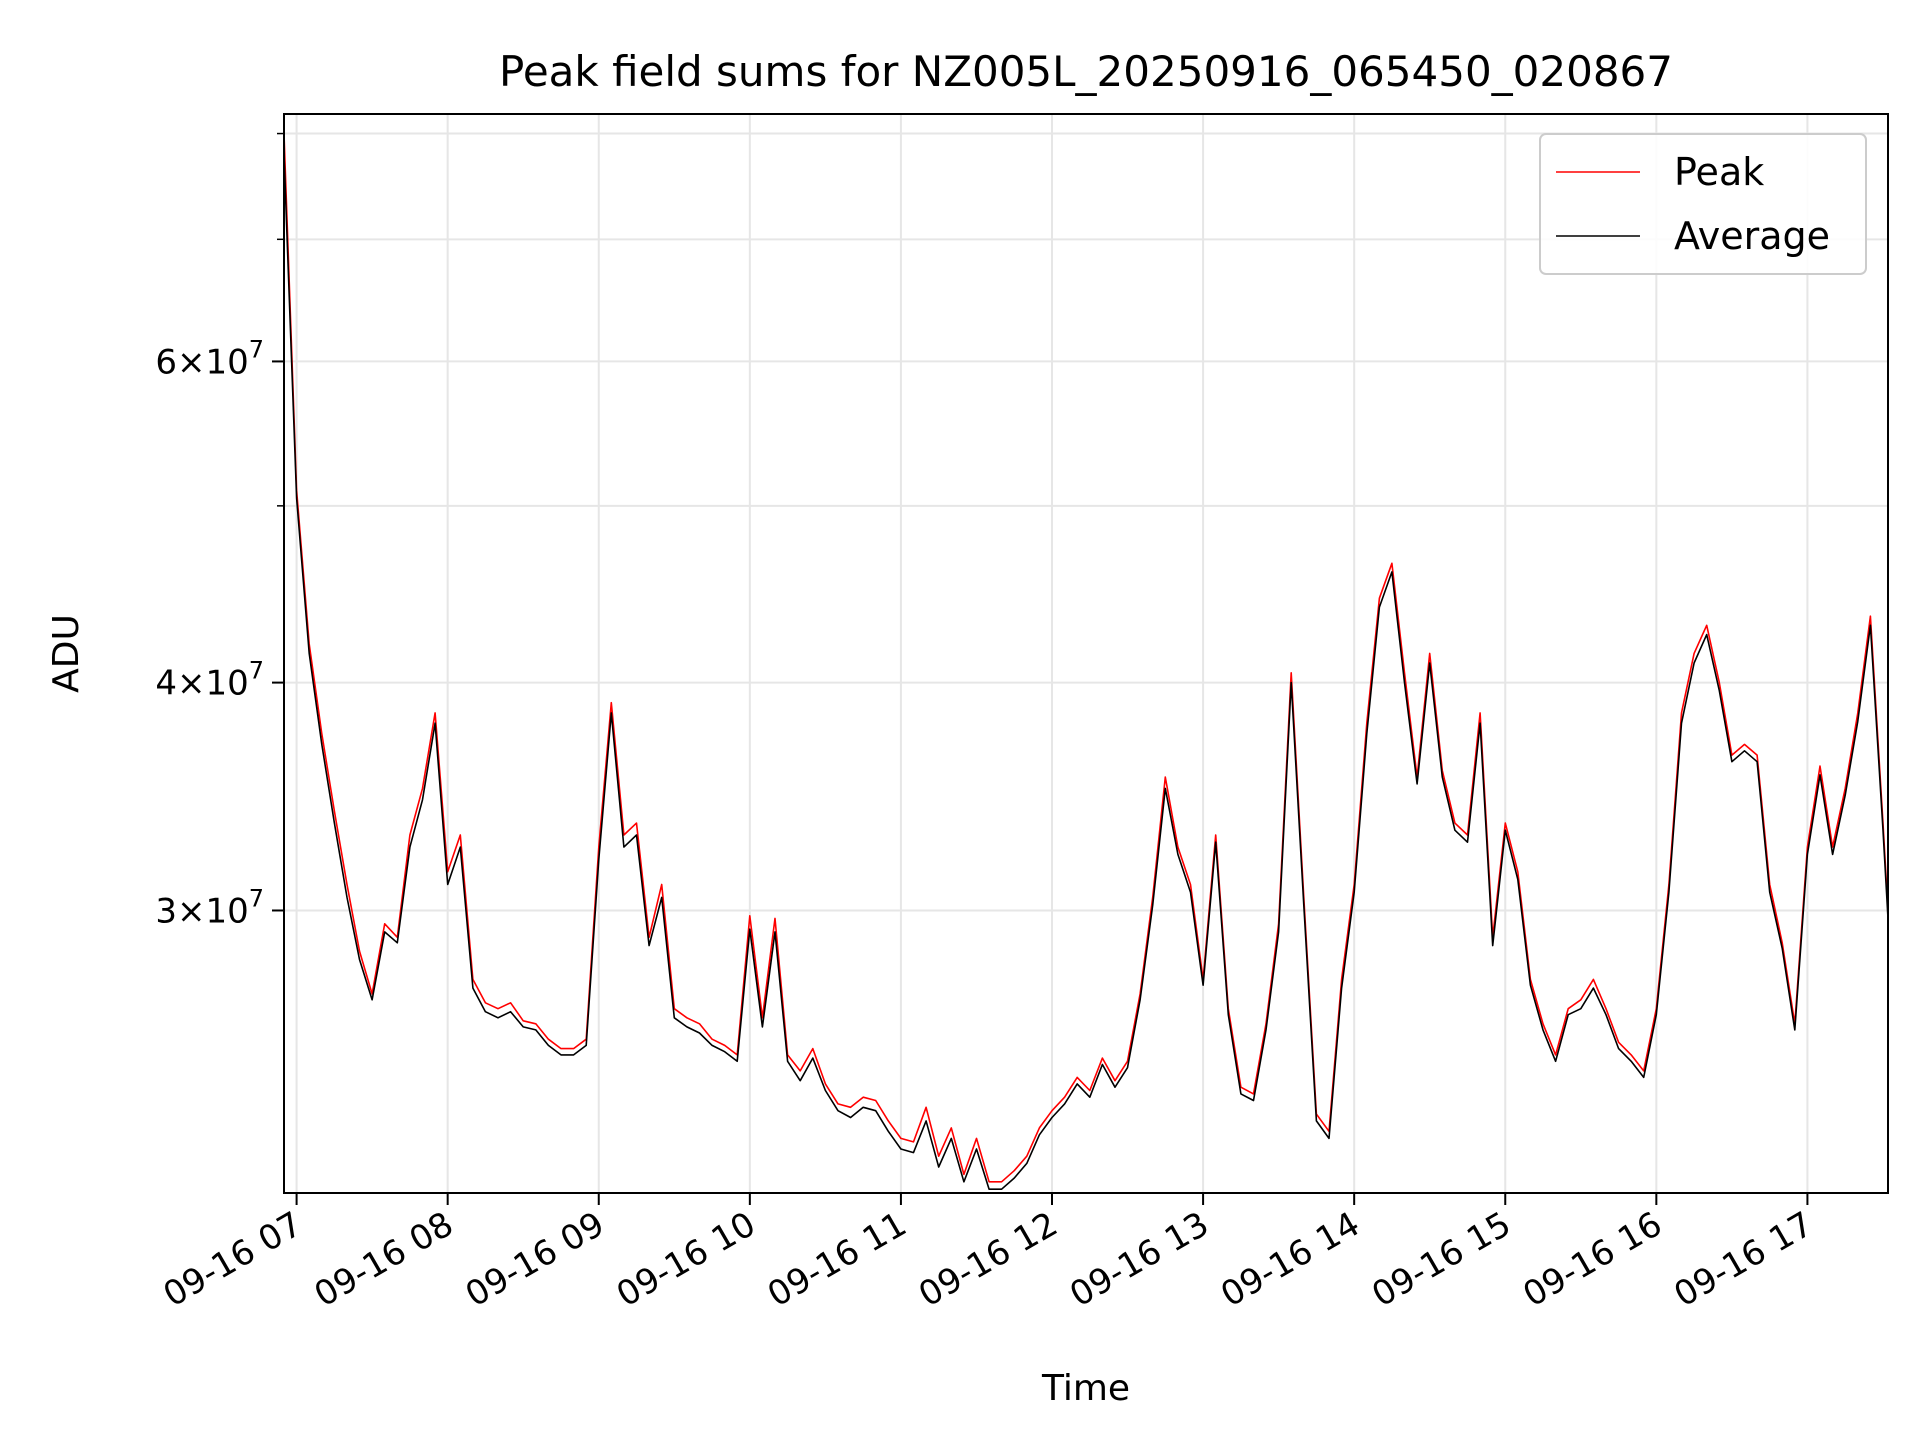 Image resolution: width=1920 pixels, height=1440 pixels. What do you see at coordinates (66, 653) in the screenshot?
I see `y-axis-label: ADU` at bounding box center [66, 653].